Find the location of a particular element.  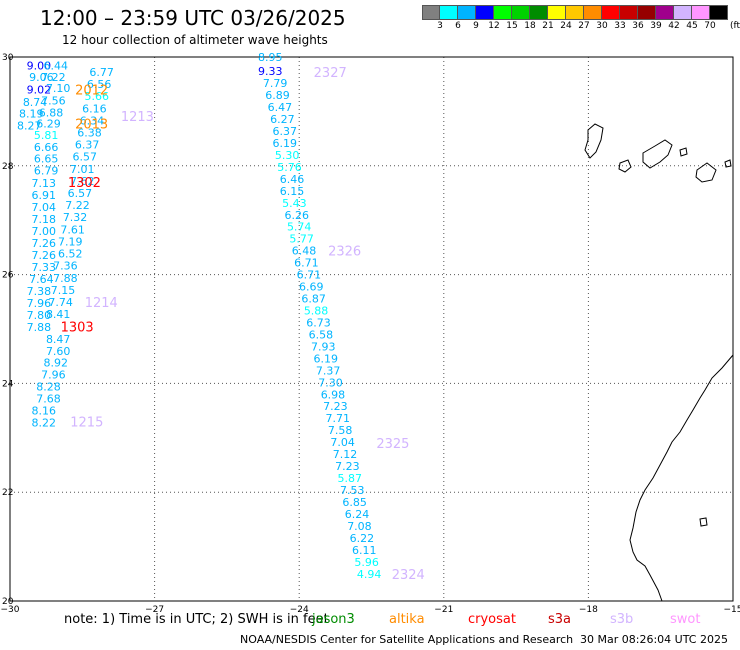

legend-tick-label: 70 is located at coordinates (710, 26).